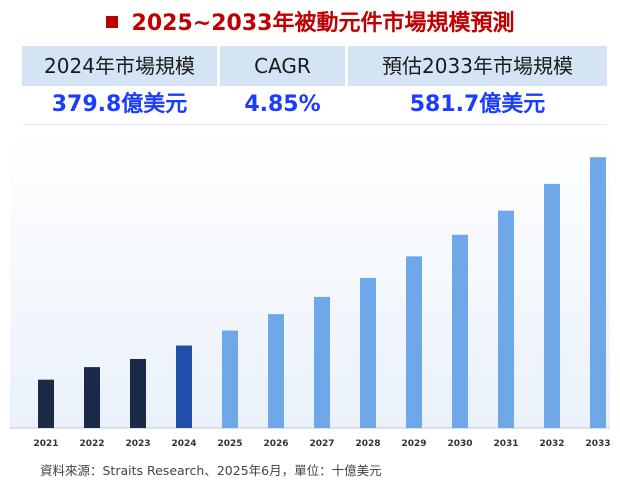  What do you see at coordinates (505, 444) in the screenshot?
I see `x-tick-label-2031: 2031` at bounding box center [505, 444].